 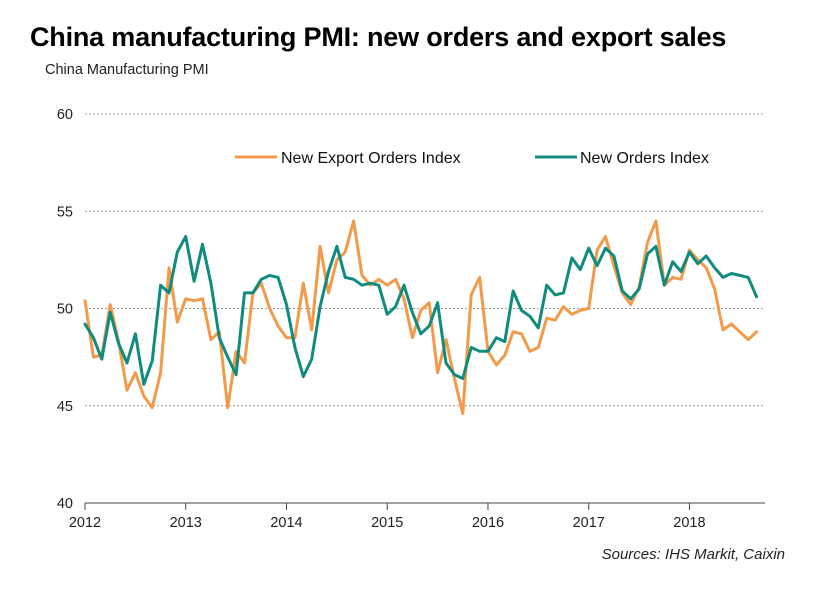 What do you see at coordinates (472, 158) in the screenshot?
I see `legend: New Export Orders Index New Orders Index` at bounding box center [472, 158].